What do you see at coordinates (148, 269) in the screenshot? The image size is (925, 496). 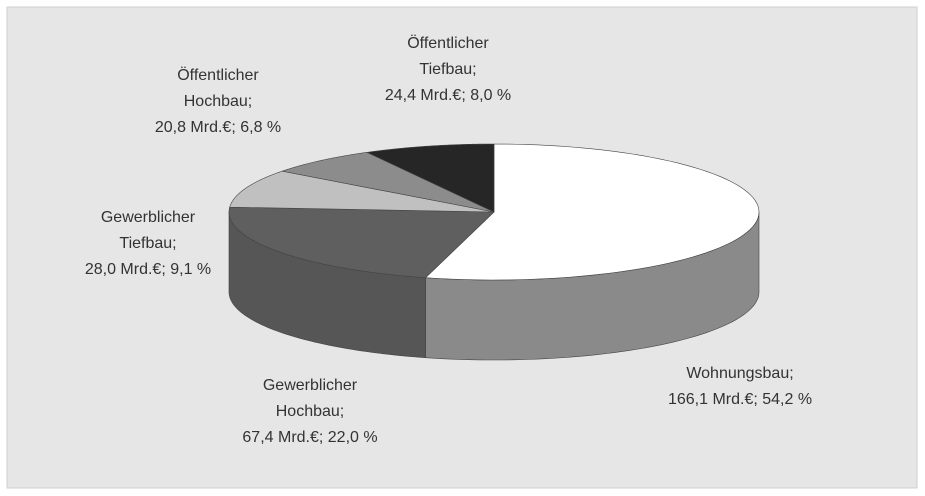 I see `value-label: 28,0 Mrd.€; 9,1 %` at bounding box center [148, 269].